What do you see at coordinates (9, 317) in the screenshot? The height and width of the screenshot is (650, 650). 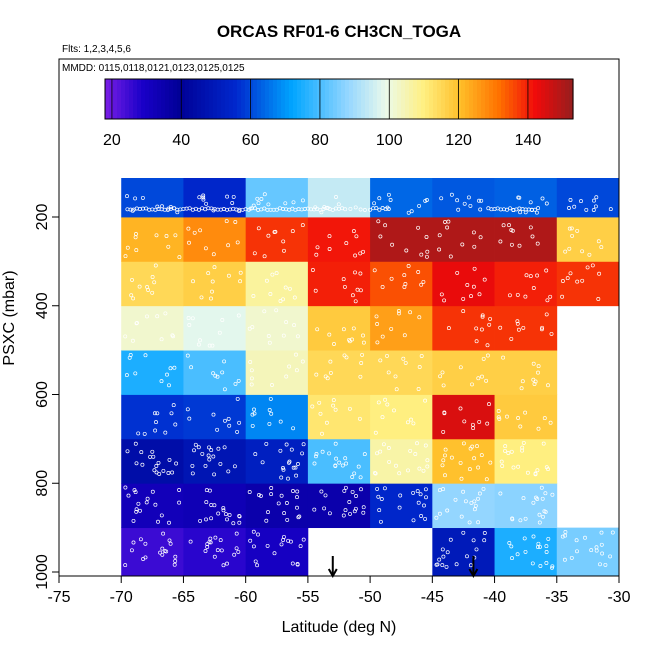 I see `y-axis-label: PSXC (mbar)` at bounding box center [9, 317].